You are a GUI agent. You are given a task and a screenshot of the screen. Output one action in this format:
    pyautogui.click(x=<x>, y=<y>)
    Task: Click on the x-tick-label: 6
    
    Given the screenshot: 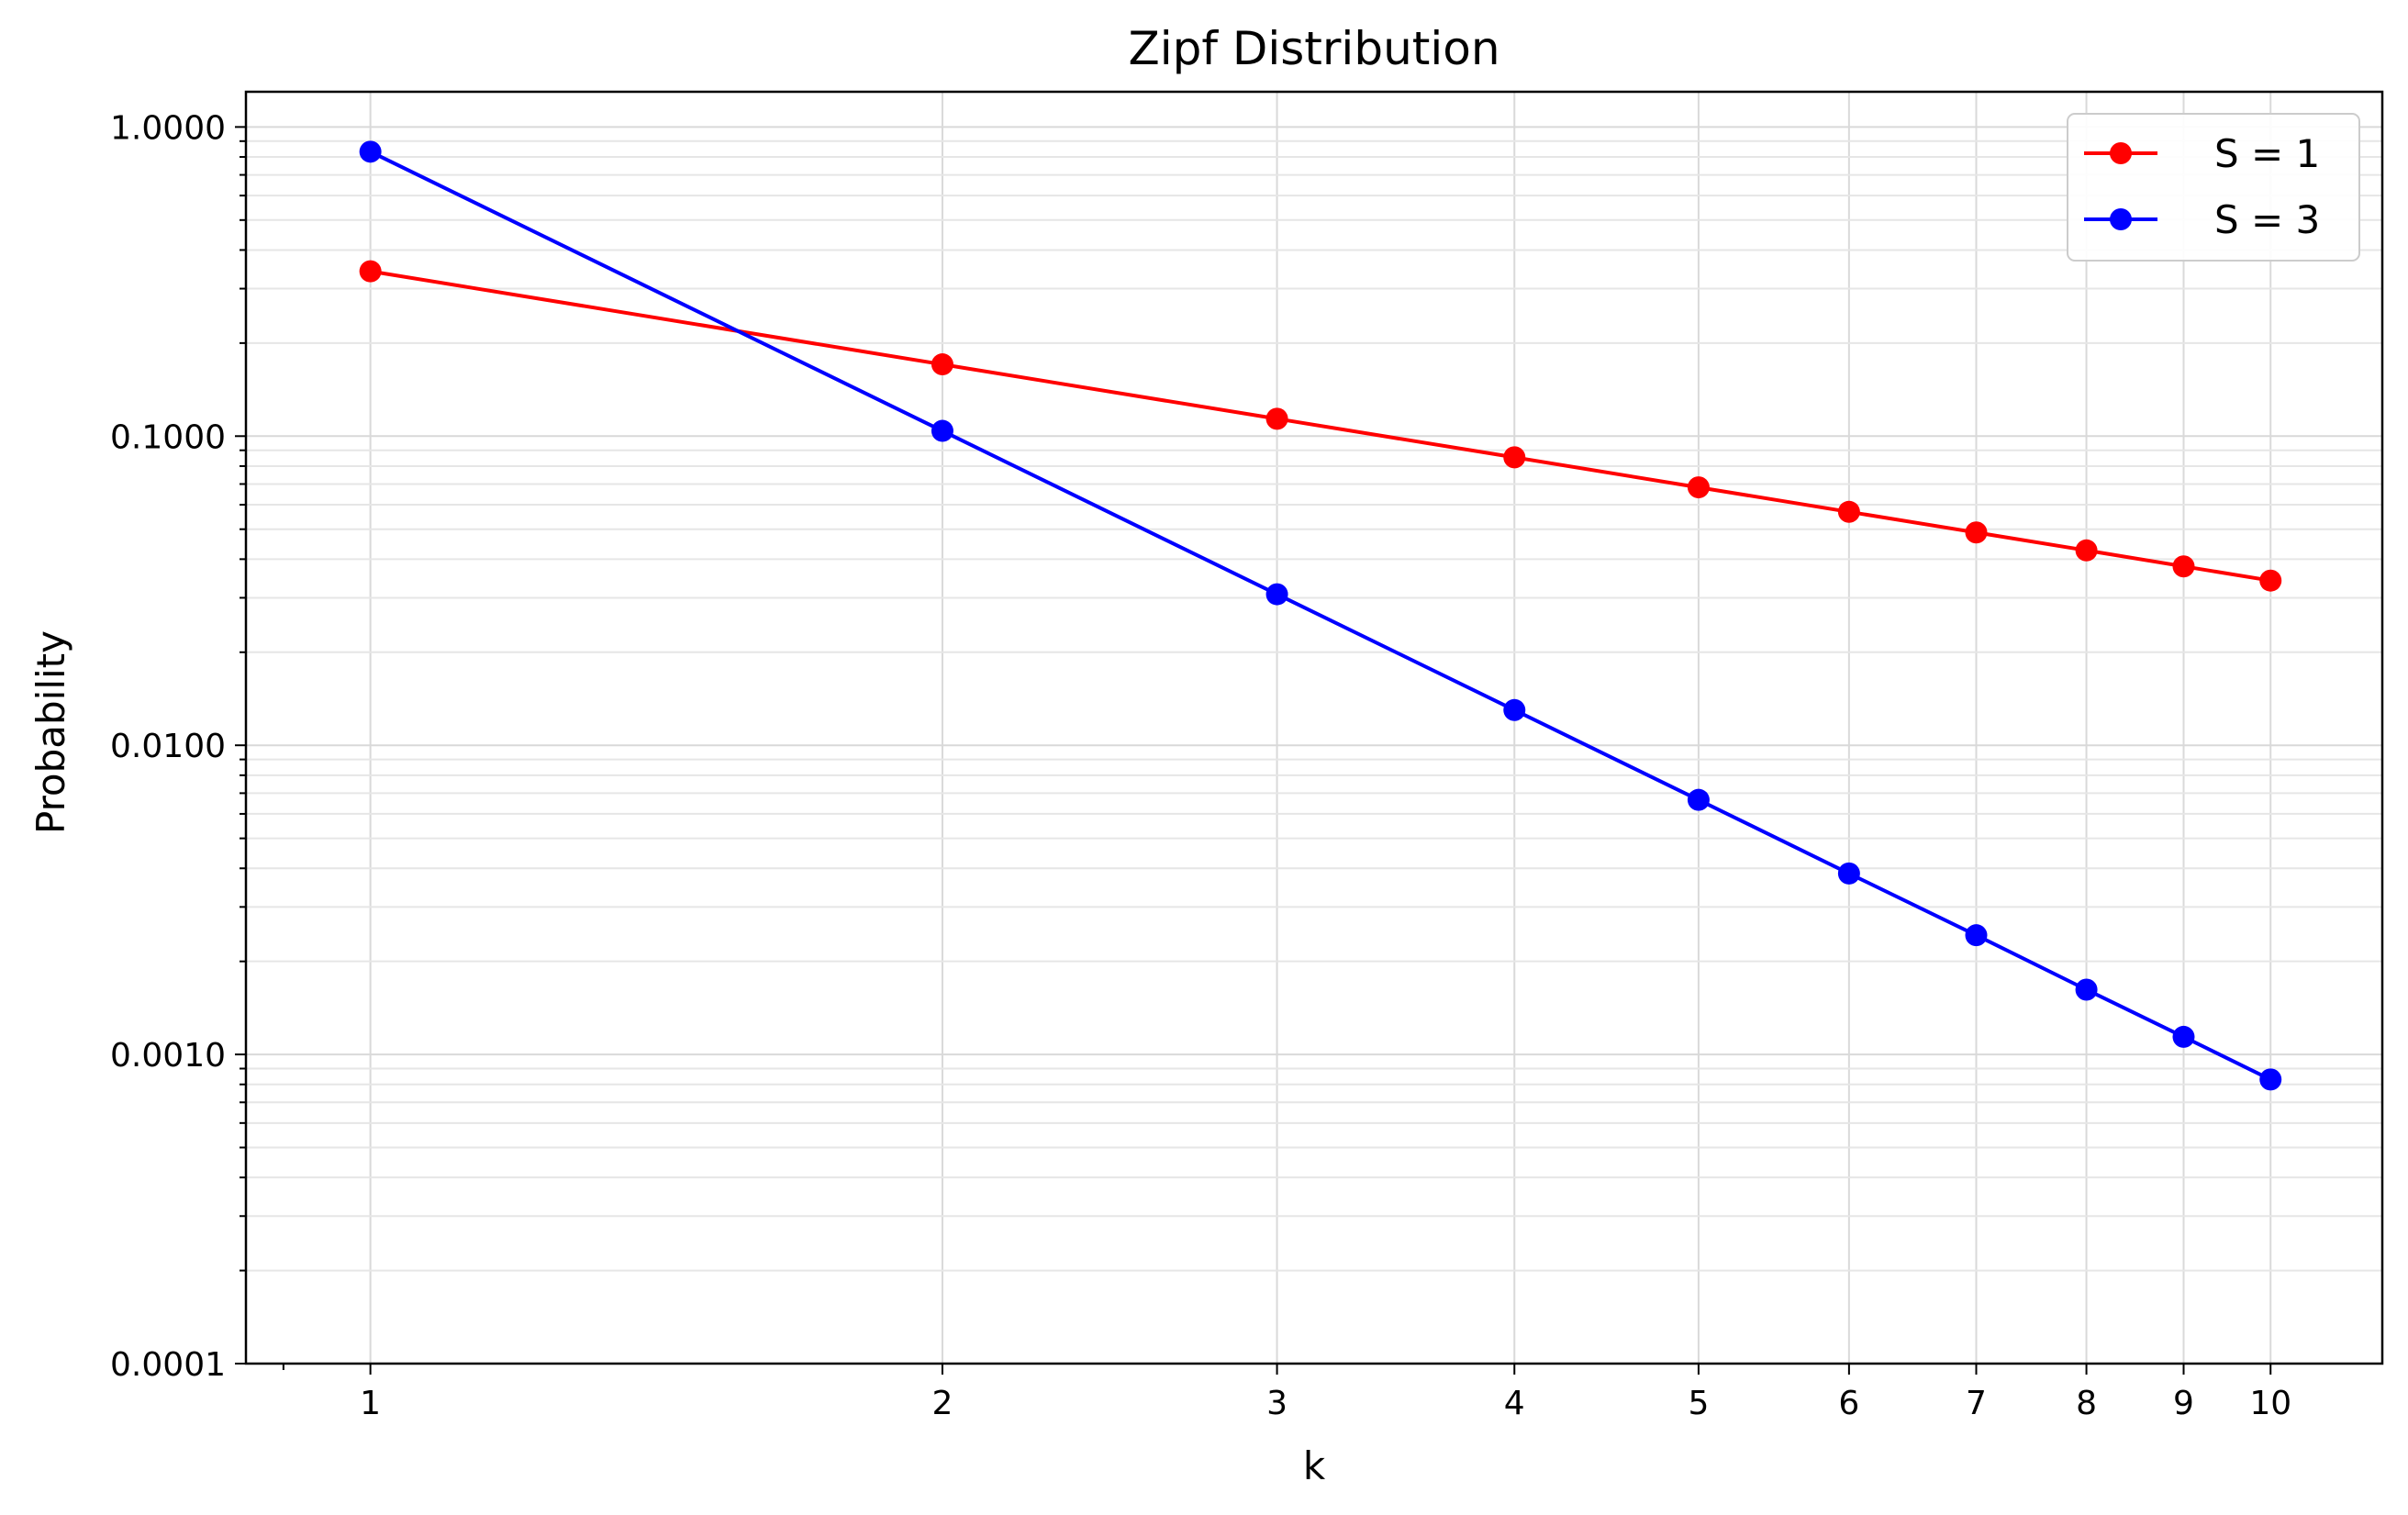 What is the action you would take?
    pyautogui.click(x=1849, y=1403)
    